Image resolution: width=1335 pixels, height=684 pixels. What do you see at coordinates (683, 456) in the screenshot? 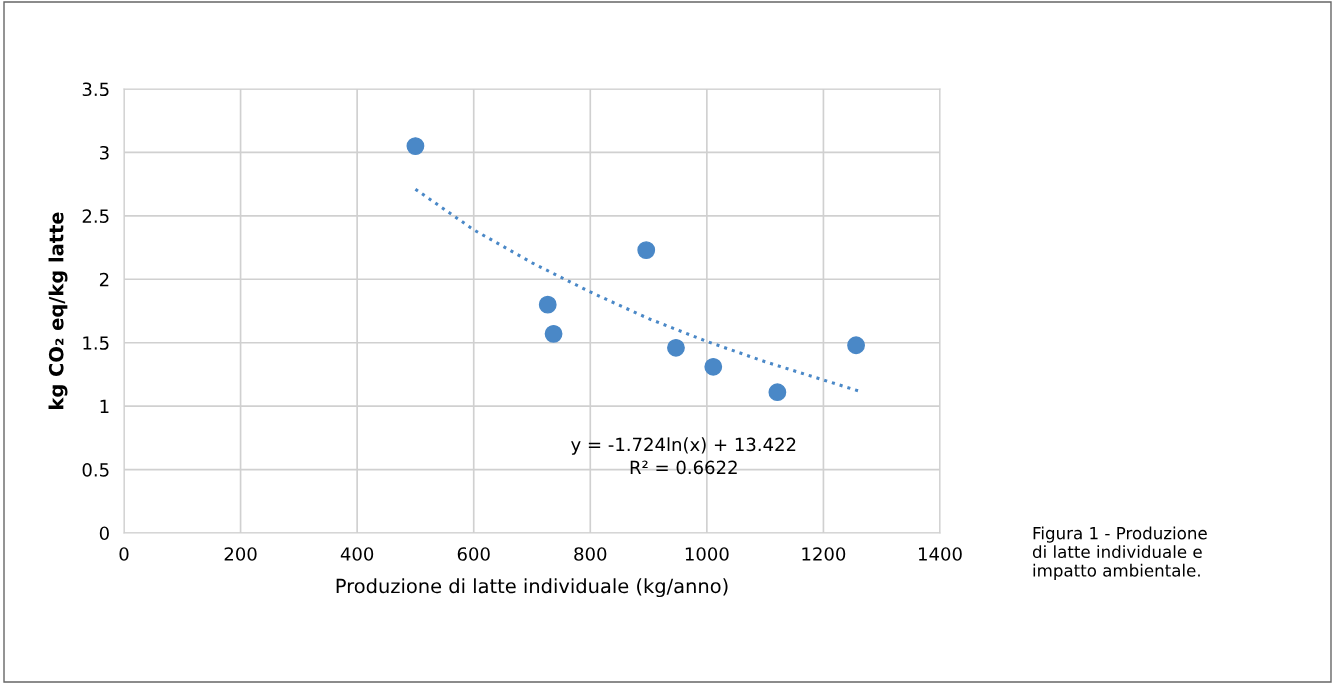
I see `annotation: y = -1.724ln(x) + 13.422 R² = 0.6622` at bounding box center [683, 456].